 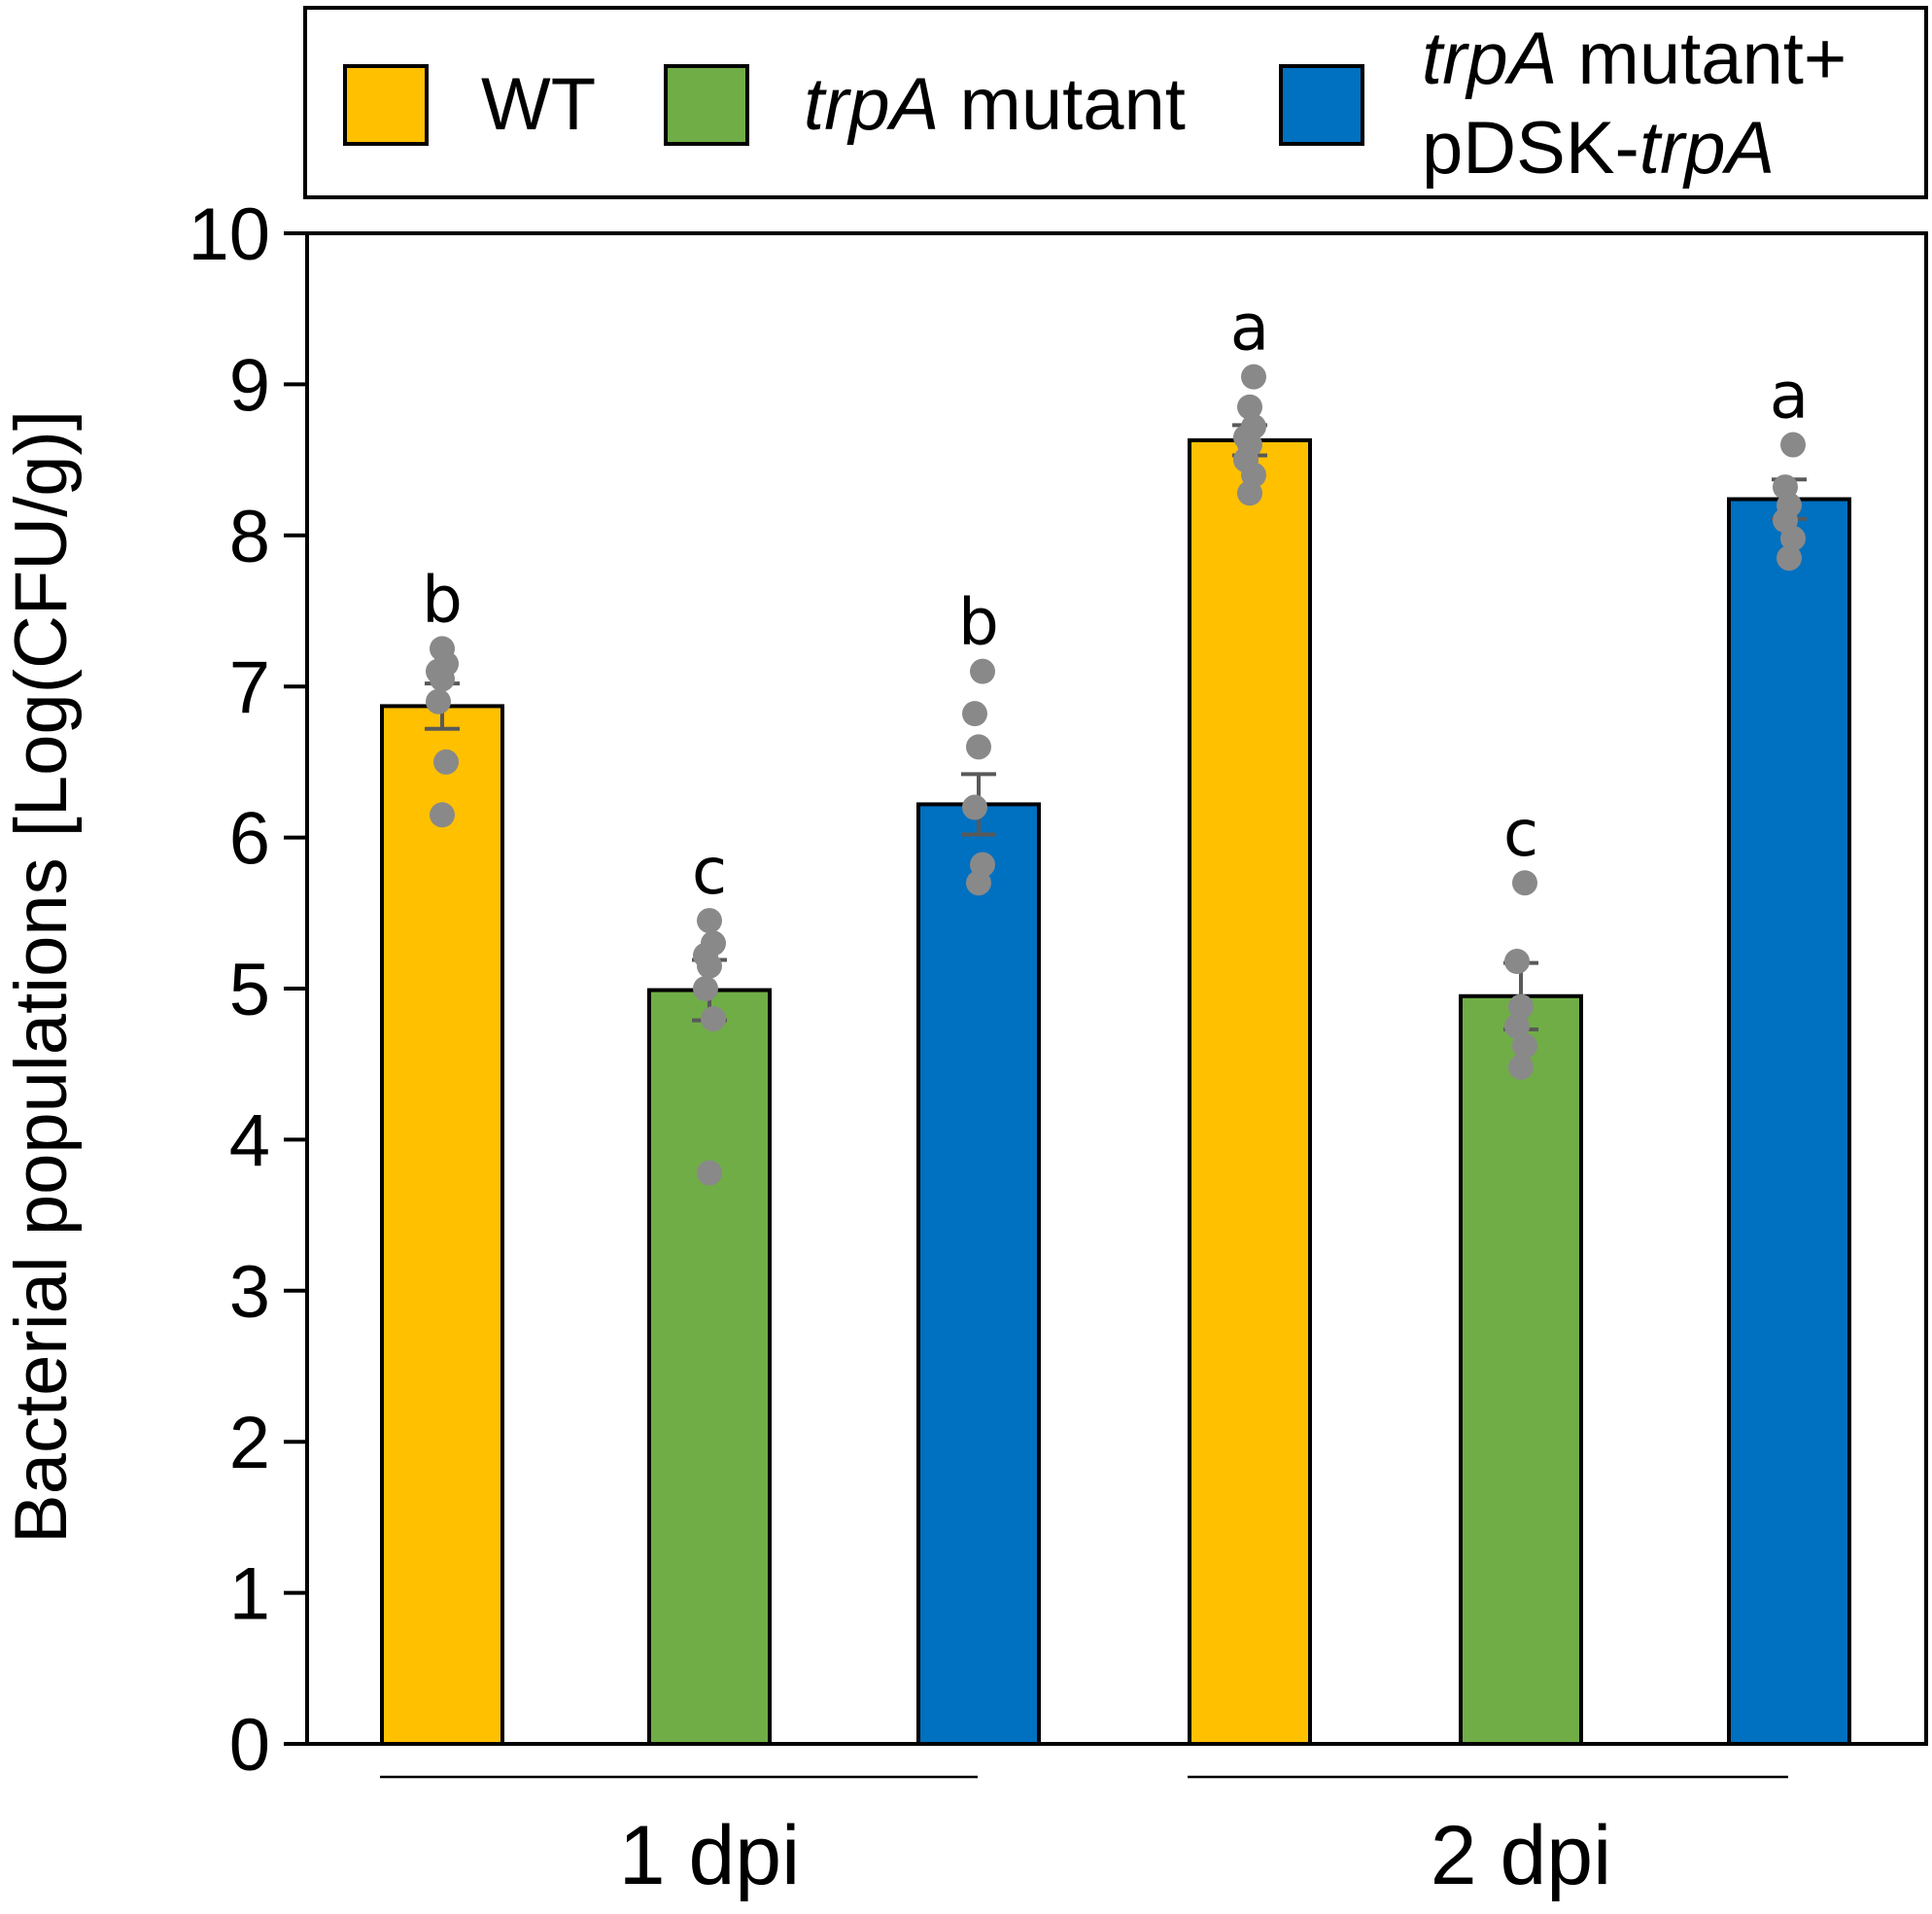 I want to click on y-tick-label: 2, so click(x=249, y=1443).